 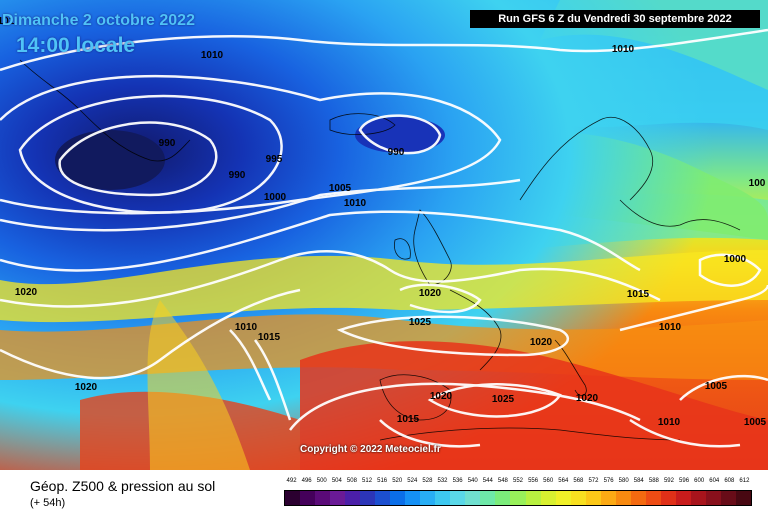 What do you see at coordinates (680, 215) in the screenshot?
I see `coastline-baltic` at bounding box center [680, 215].